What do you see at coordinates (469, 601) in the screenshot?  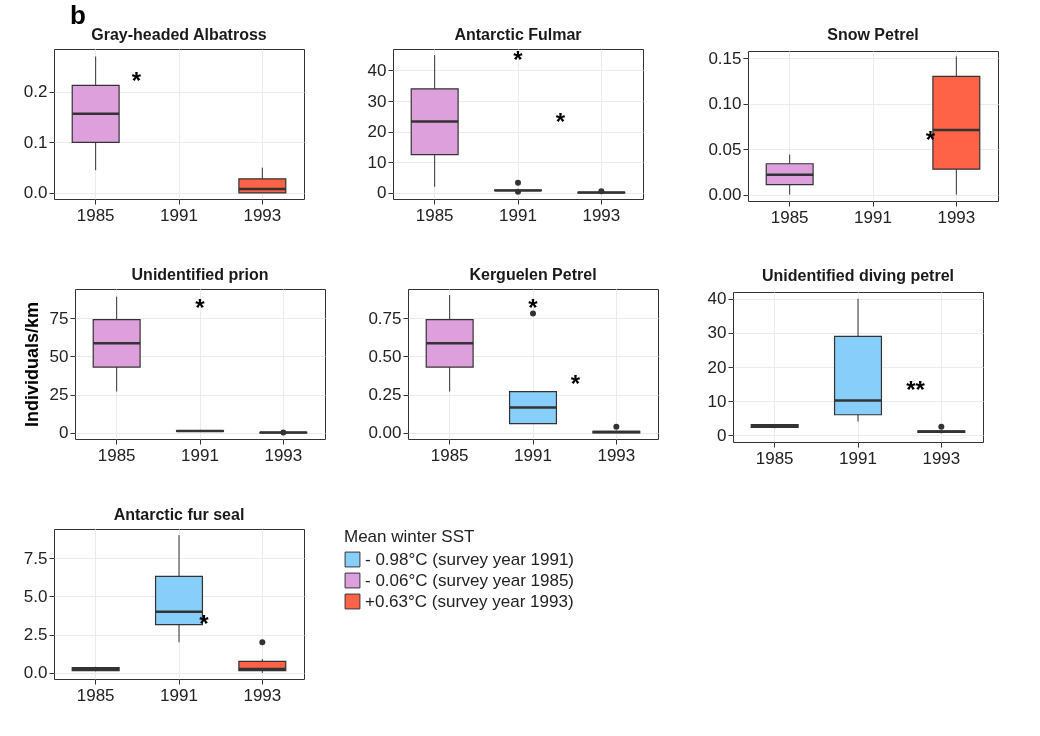 I see `legend-label: +0.63°C (survey year 1993)` at bounding box center [469, 601].